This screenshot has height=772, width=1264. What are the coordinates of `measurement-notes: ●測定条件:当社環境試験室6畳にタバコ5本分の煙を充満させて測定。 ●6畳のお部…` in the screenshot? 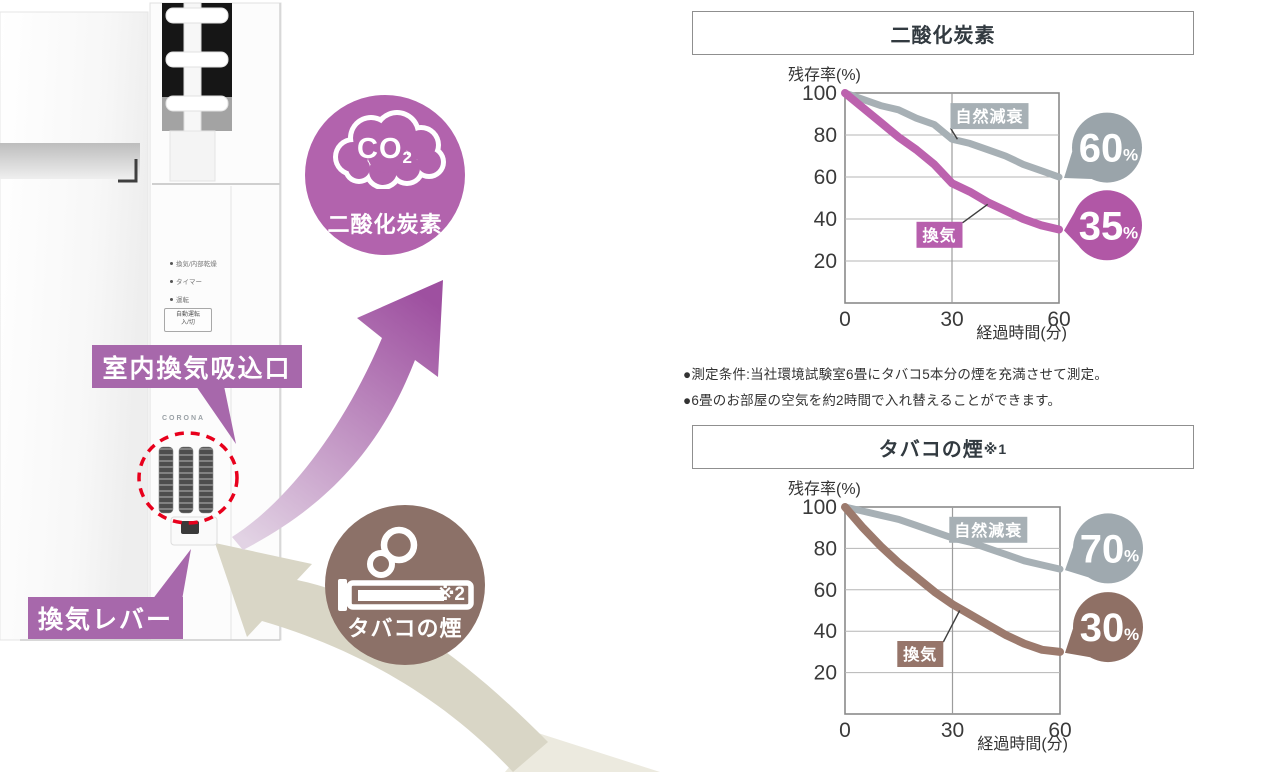 It's located at (970, 387).